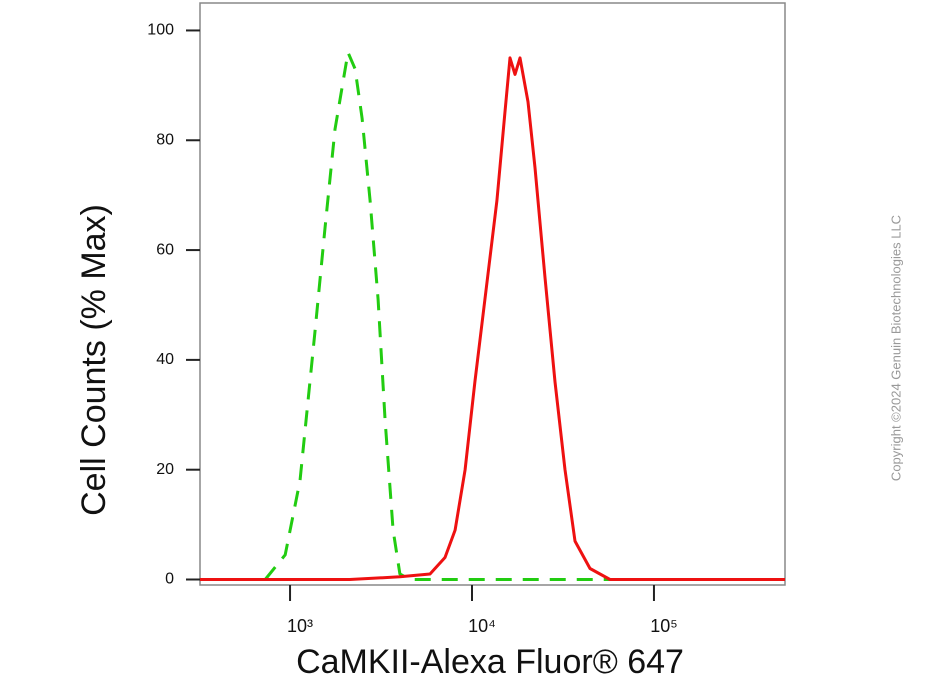 This screenshot has width=945, height=700. Describe the element at coordinates (663, 626) in the screenshot. I see `x-tick-label: 10⁵` at that location.